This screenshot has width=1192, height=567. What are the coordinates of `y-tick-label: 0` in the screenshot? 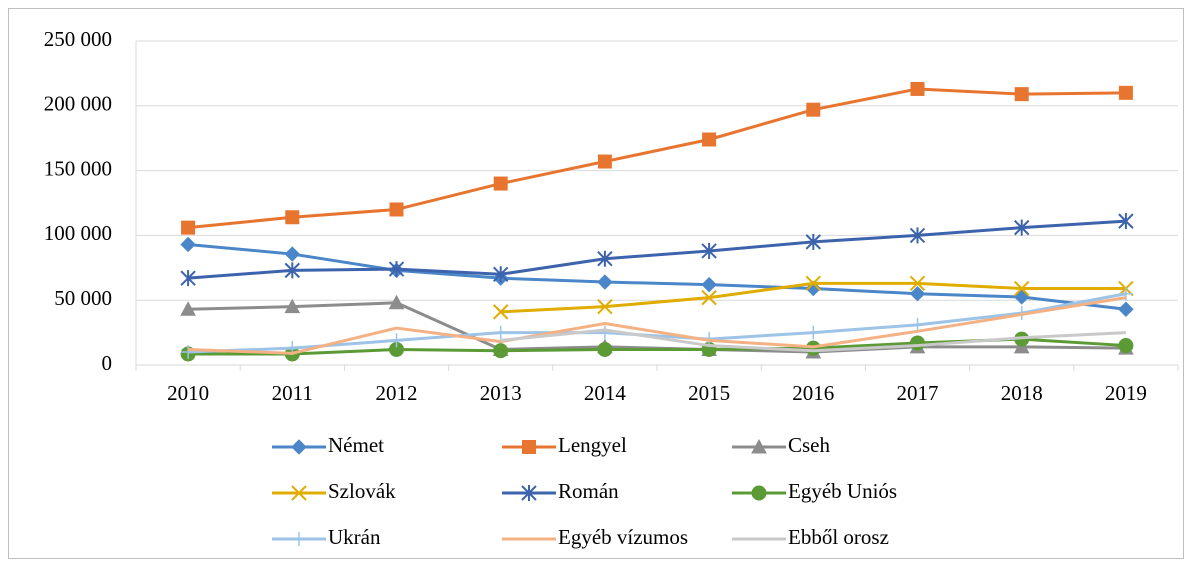 It's located at (107, 363).